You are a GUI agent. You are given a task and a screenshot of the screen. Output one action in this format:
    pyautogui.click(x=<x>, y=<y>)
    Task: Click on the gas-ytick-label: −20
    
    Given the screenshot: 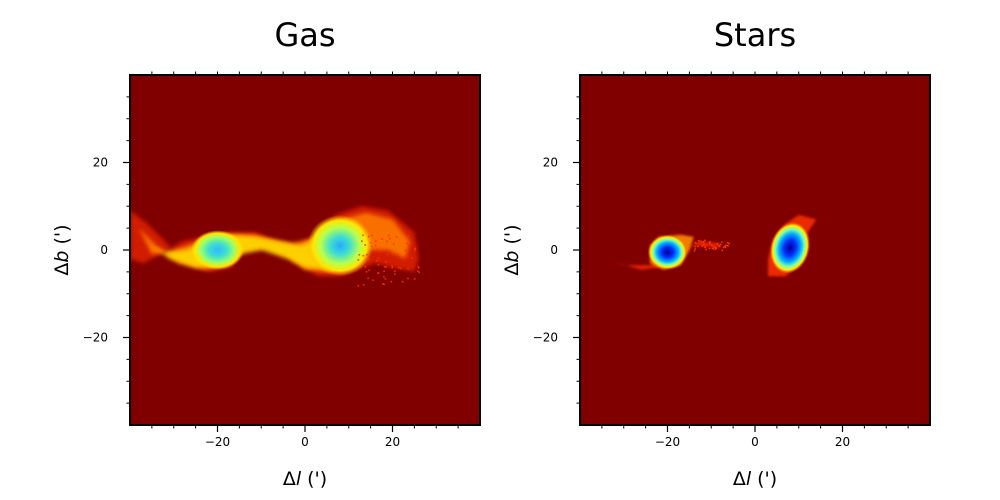 What is the action you would take?
    pyautogui.click(x=95, y=338)
    